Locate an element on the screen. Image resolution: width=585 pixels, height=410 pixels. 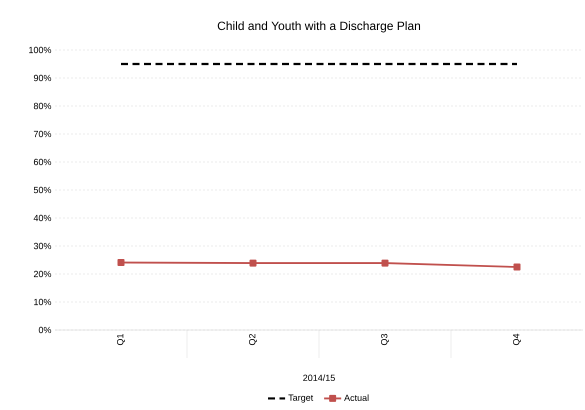
y-tick-label: 90% is located at coordinates (43, 78).